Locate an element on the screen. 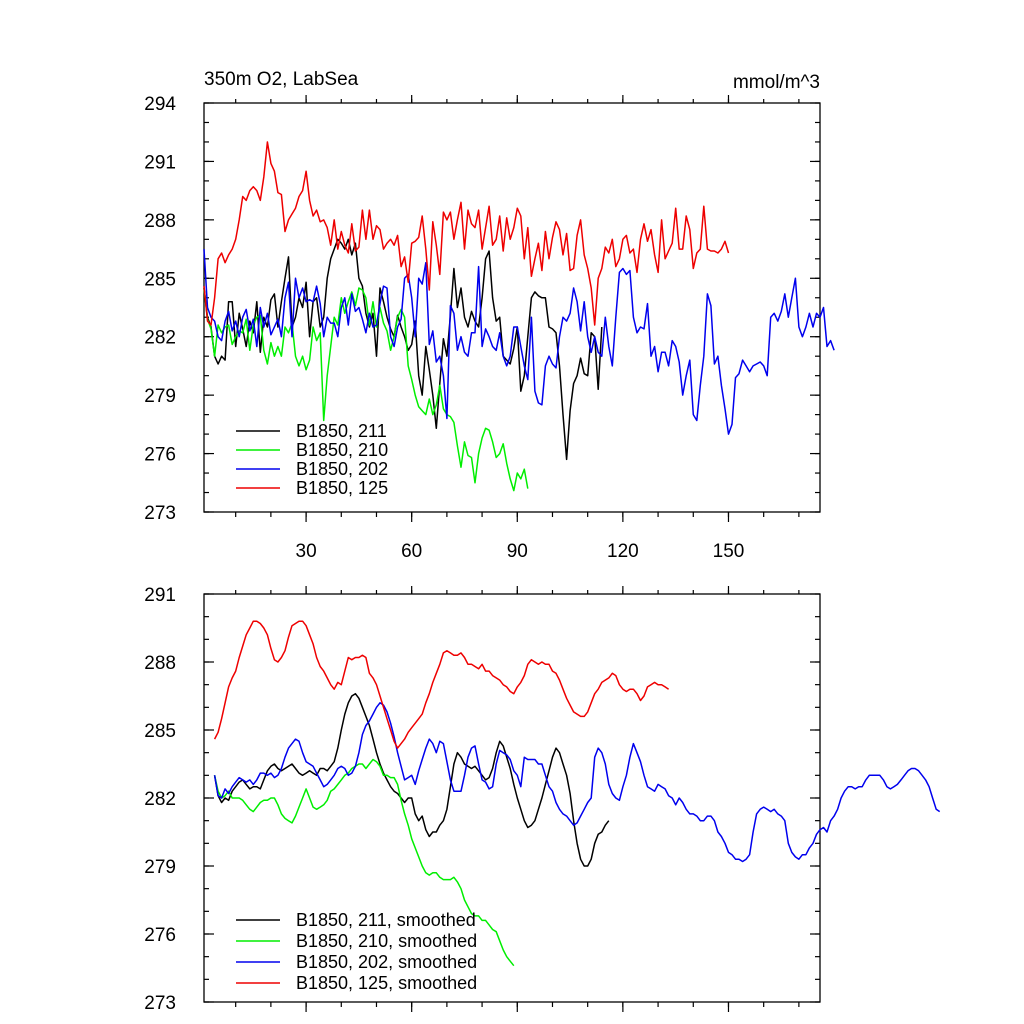 This screenshot has width=1024, height=1024. top-ytick-label: 285 is located at coordinates (160, 279).